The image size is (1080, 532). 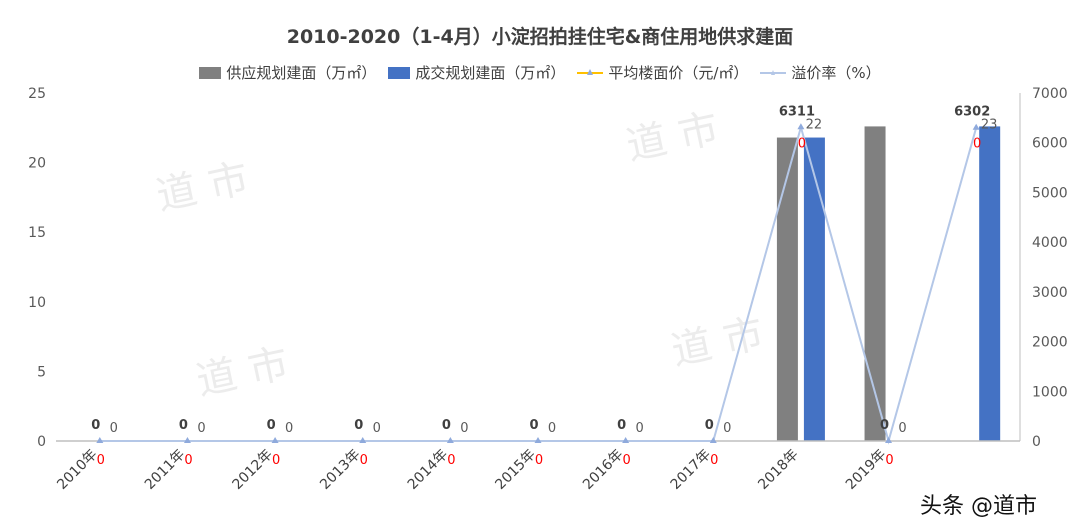 What do you see at coordinates (814, 124) in the screenshot?
I see `premium-label: 22` at bounding box center [814, 124].